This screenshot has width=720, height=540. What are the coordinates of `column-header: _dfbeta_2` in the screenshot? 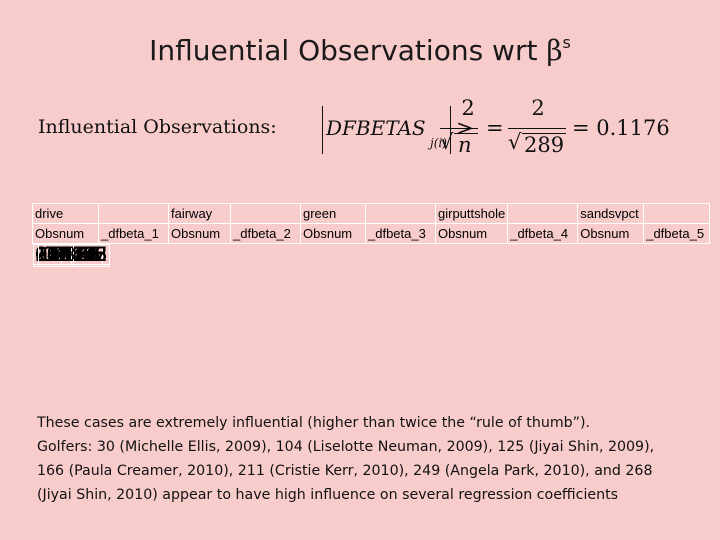 It's located at (265, 233).